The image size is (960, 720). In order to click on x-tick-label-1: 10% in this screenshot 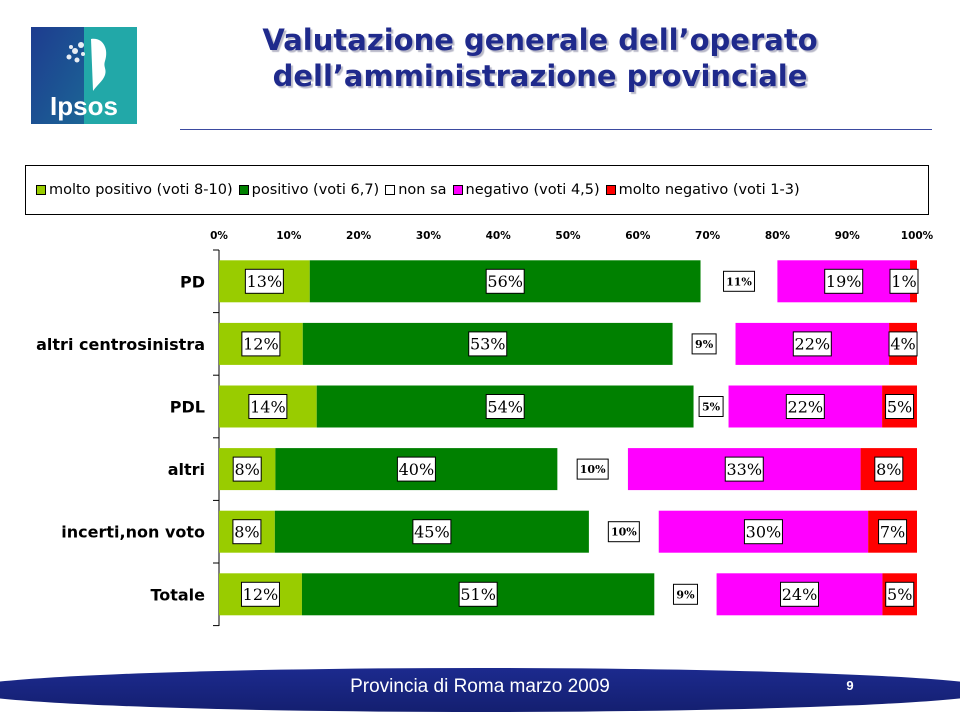, I will do `click(289, 236)`.